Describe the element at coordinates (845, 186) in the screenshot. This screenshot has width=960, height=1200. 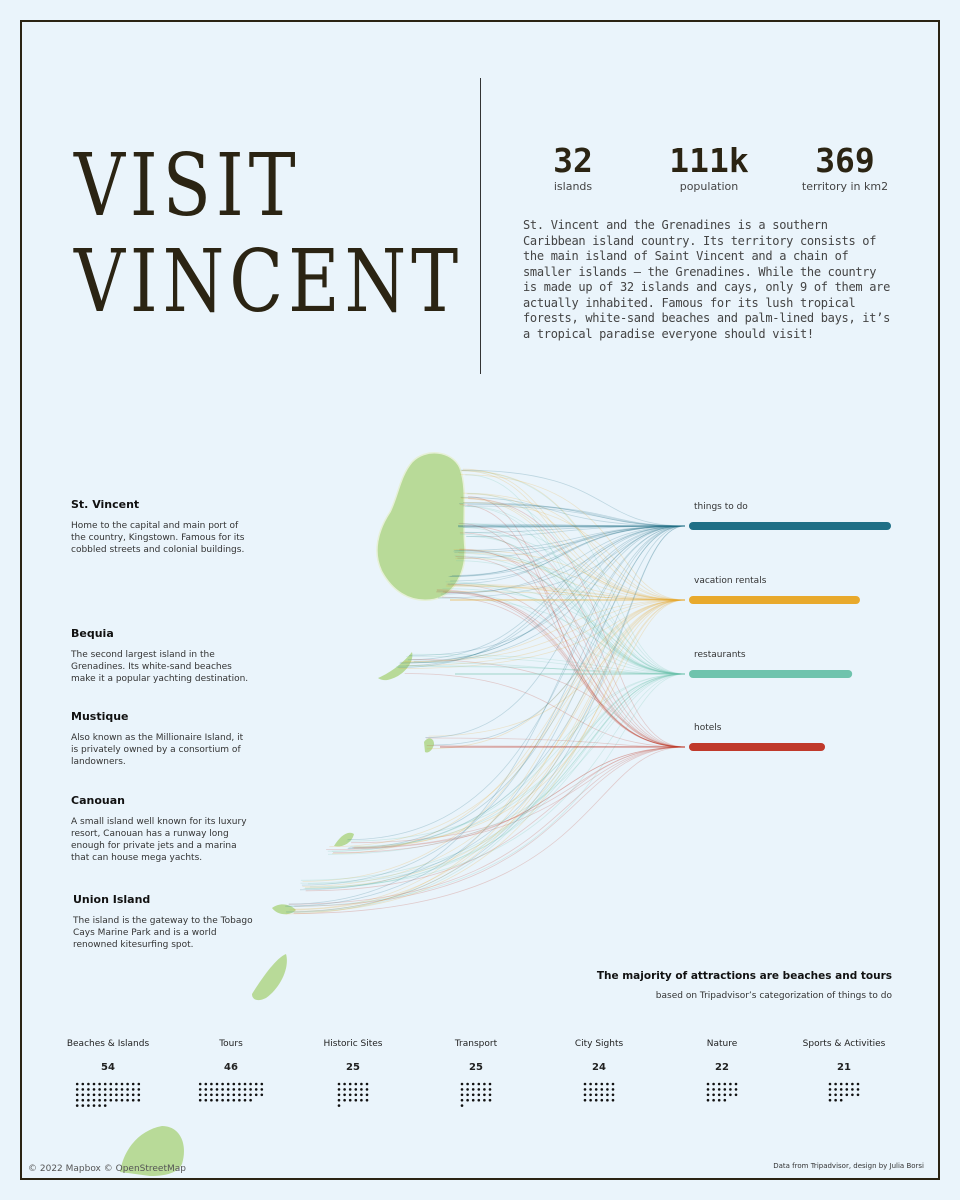
I see `stat-label: territory in km2` at that location.